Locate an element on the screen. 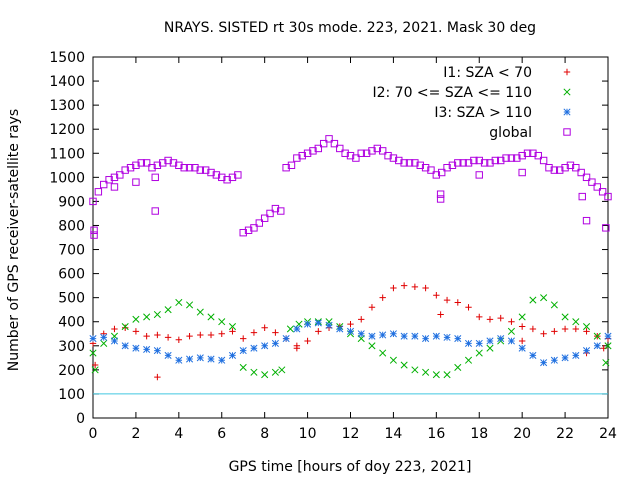 This screenshot has width=640, height=480. x-tick-label: 8 is located at coordinates (264, 434).